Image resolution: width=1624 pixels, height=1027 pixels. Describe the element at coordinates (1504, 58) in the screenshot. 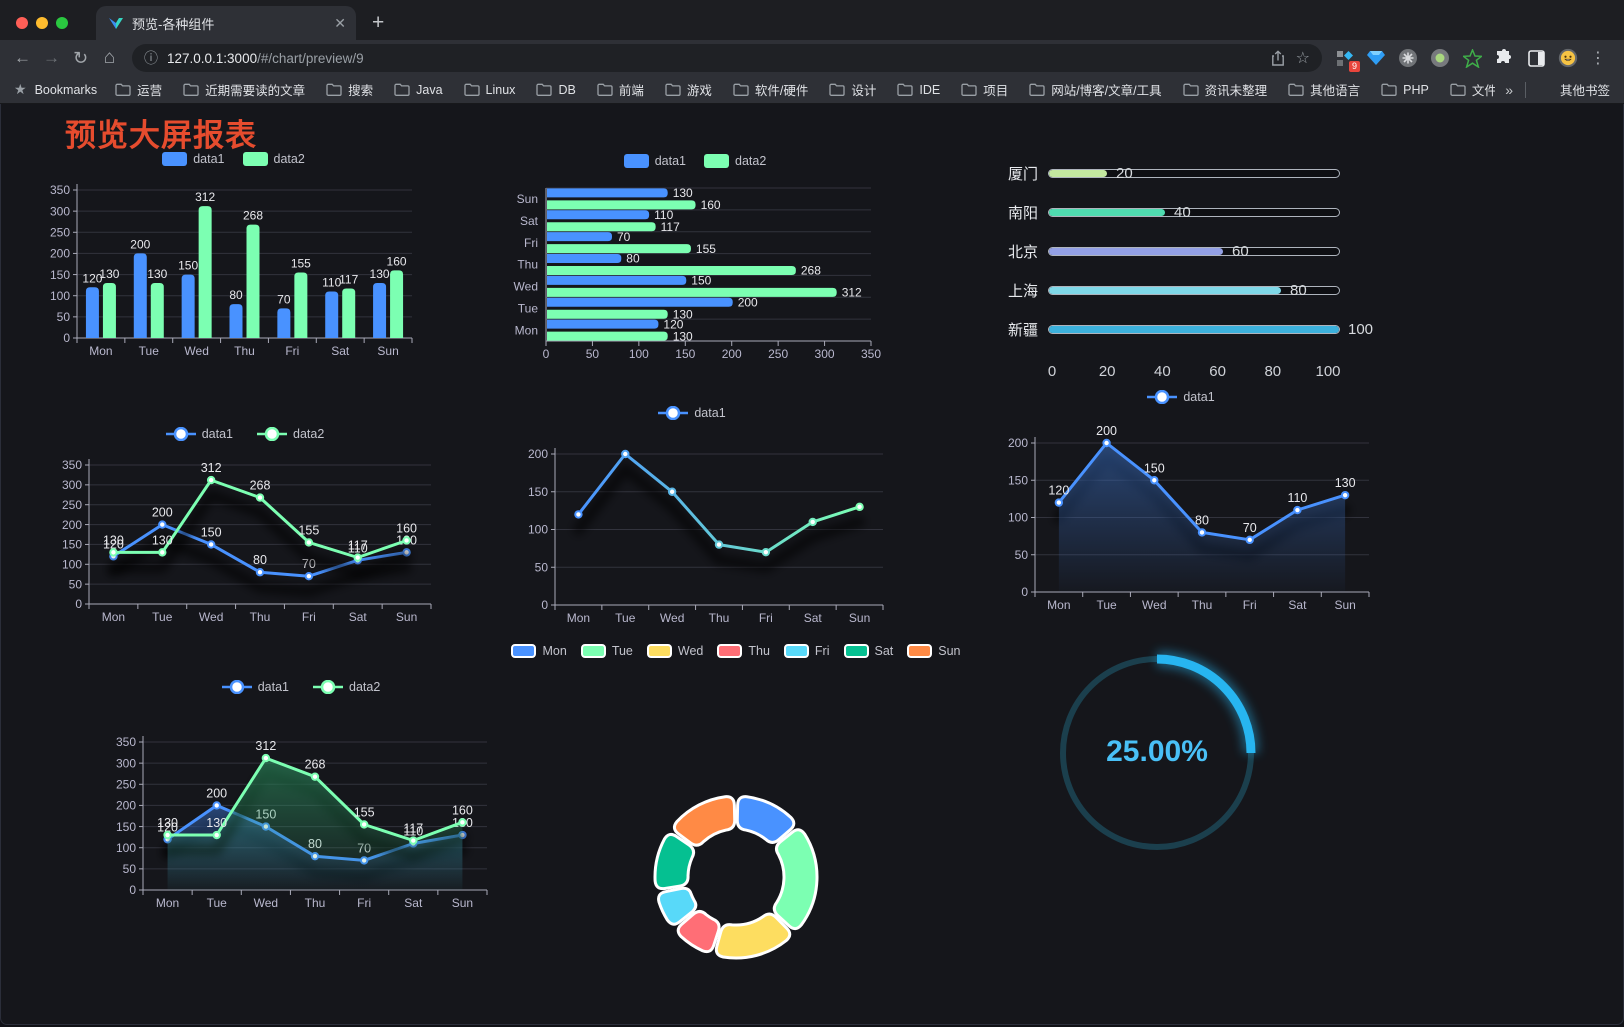

I see `puzzle-extensions-icon` at that location.